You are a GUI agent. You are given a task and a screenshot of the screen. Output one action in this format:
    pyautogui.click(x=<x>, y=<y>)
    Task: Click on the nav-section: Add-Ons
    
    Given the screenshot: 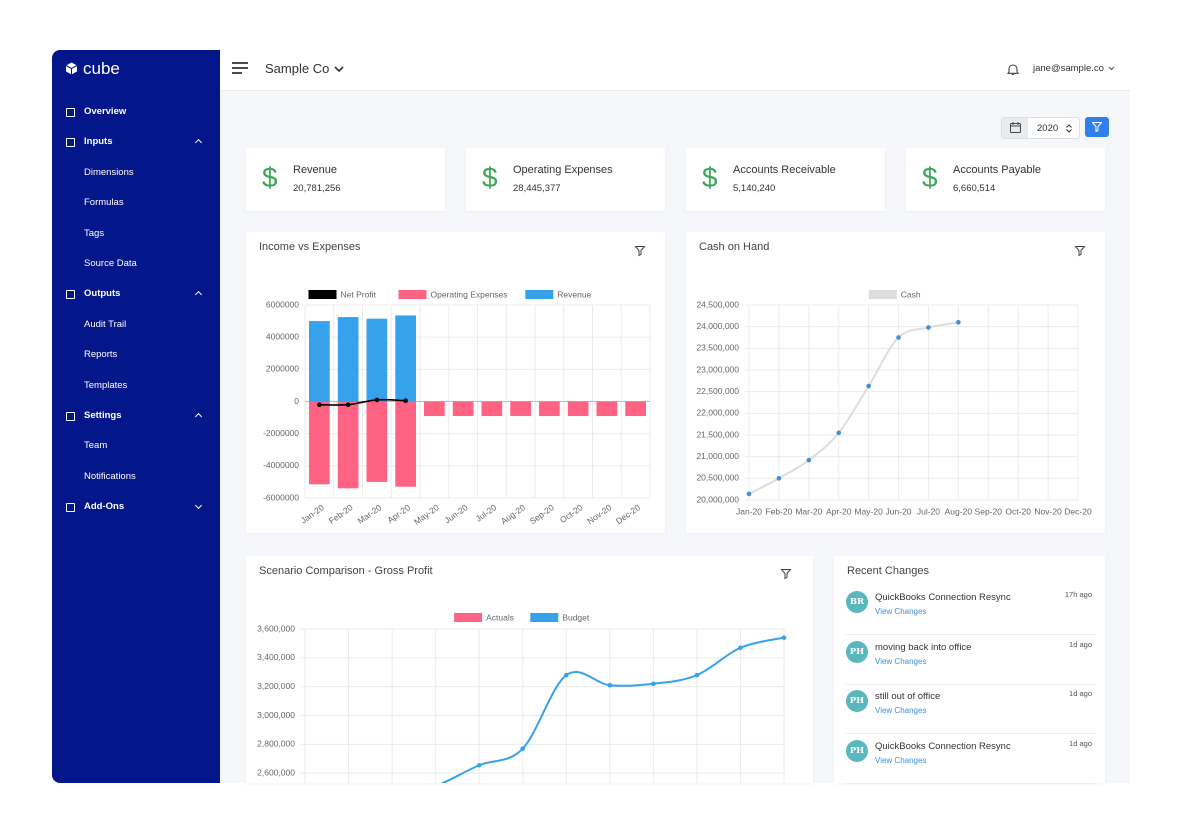 What is the action you would take?
    pyautogui.click(x=136, y=507)
    